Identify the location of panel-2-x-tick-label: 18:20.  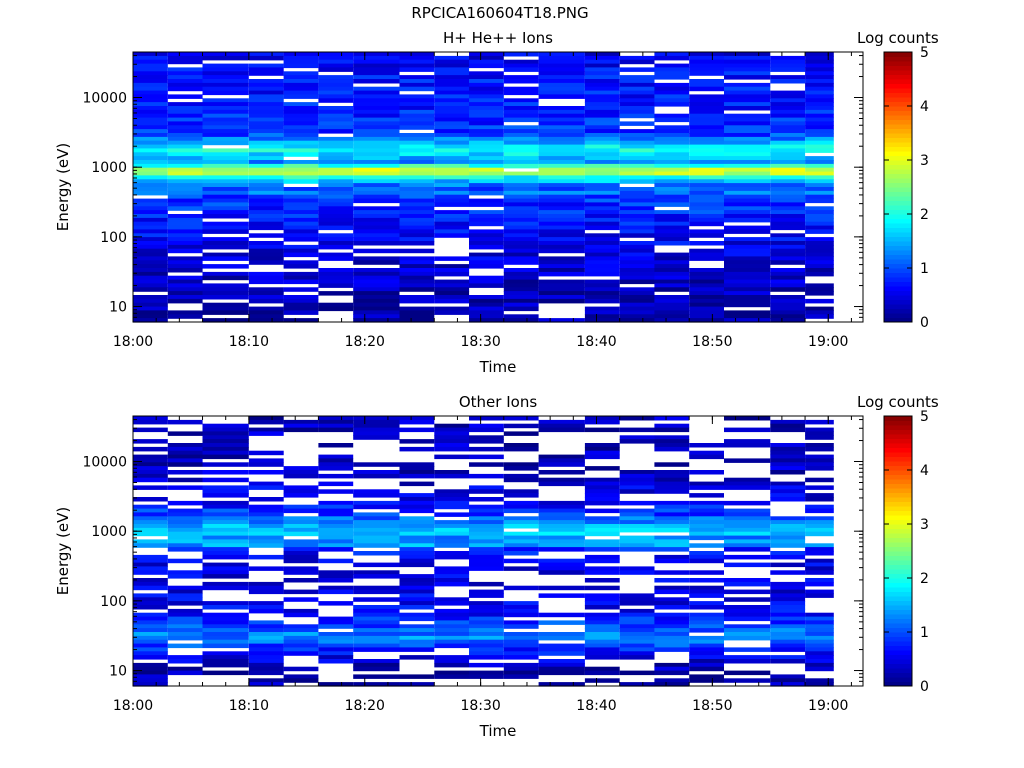
(365, 706).